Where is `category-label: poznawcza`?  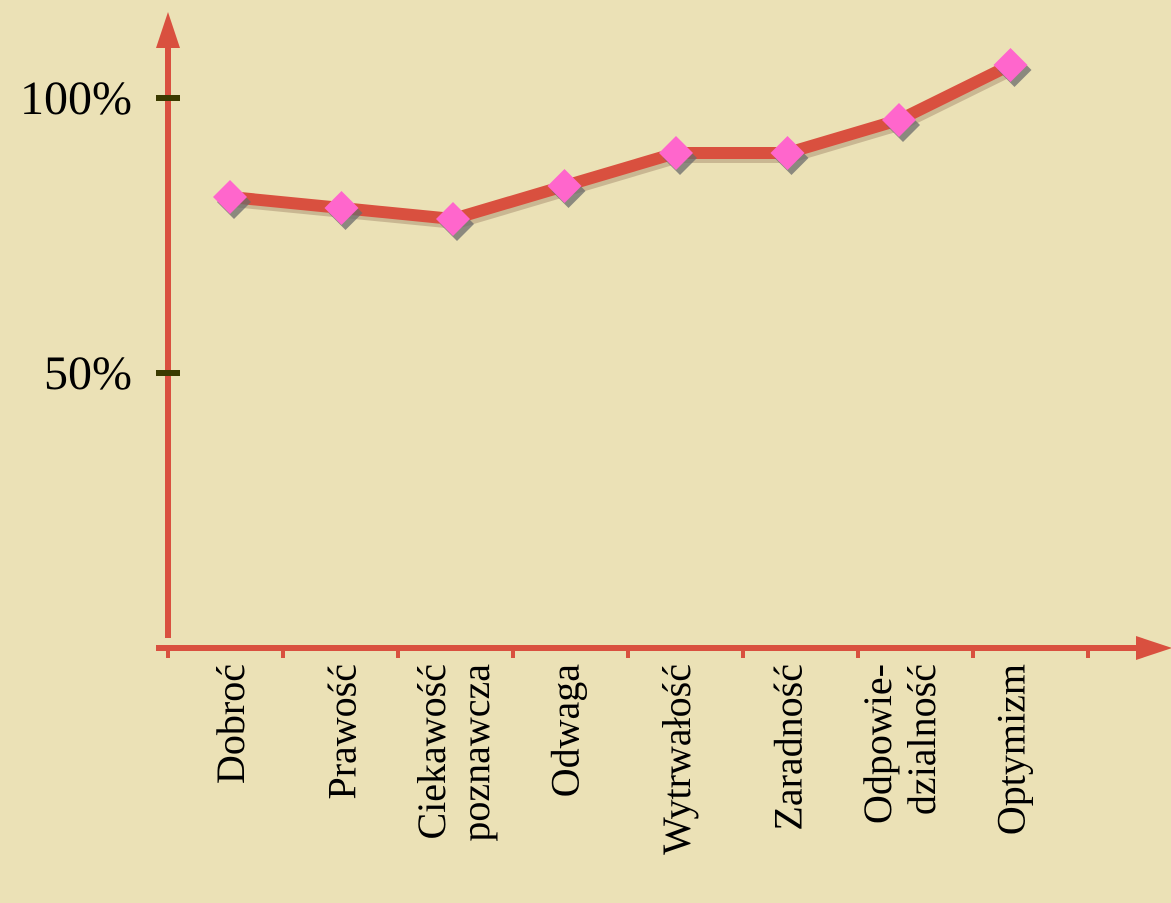 category-label: poznawcza is located at coordinates (475, 753).